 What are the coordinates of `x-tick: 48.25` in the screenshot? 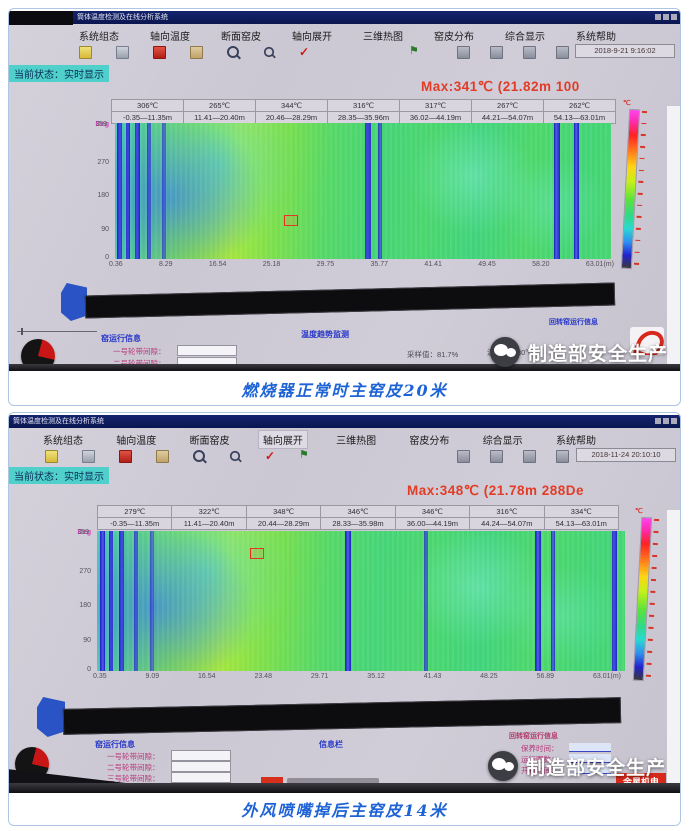 It's located at (489, 676).